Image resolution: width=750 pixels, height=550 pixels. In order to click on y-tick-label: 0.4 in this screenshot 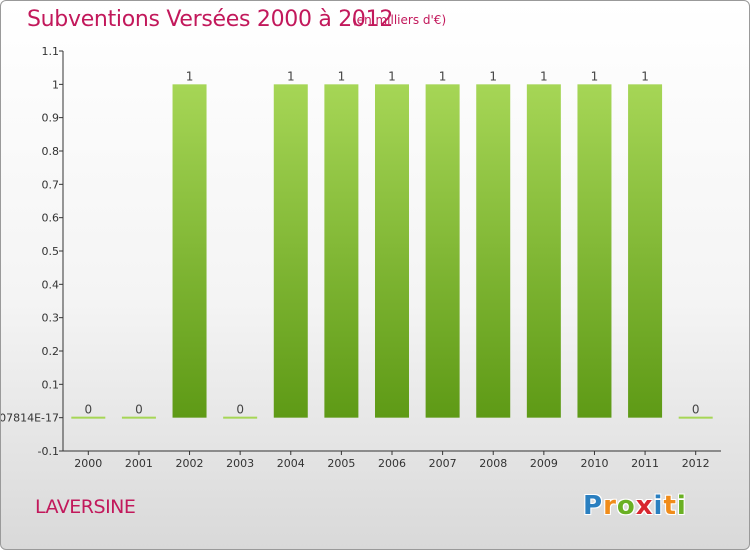, I will do `click(51, 284)`.